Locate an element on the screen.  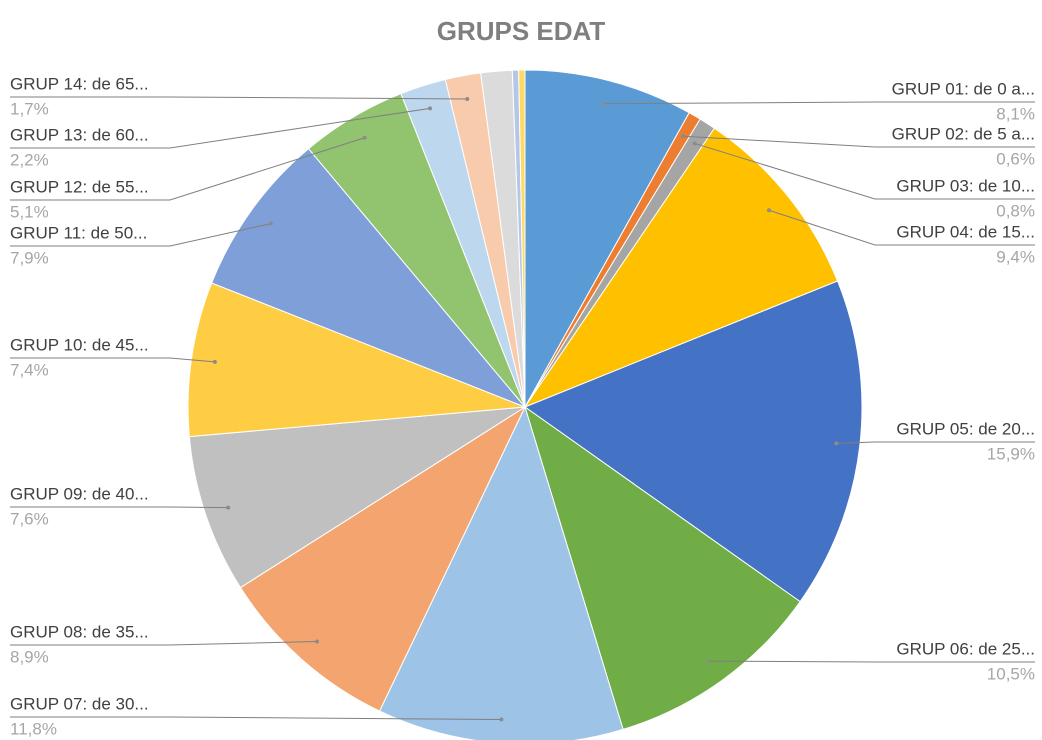
slice-value: 7,4% is located at coordinates (29, 369).